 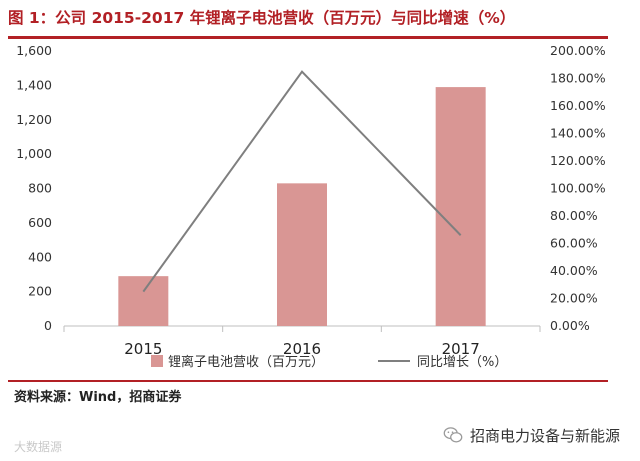 I want to click on left-tick-label: 600, so click(x=40, y=222).